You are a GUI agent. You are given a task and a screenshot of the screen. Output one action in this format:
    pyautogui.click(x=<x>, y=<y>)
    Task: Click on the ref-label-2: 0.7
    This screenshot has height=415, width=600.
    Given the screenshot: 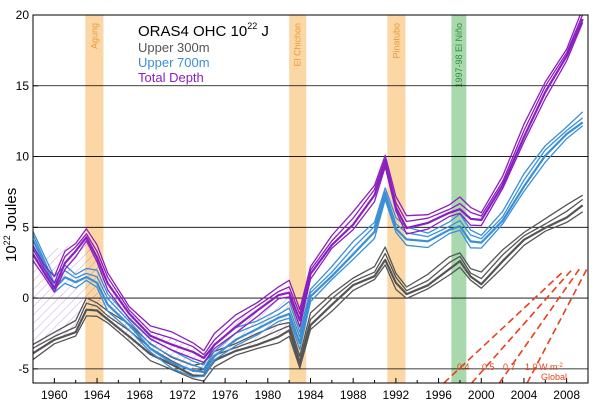 What is the action you would take?
    pyautogui.click(x=509, y=367)
    